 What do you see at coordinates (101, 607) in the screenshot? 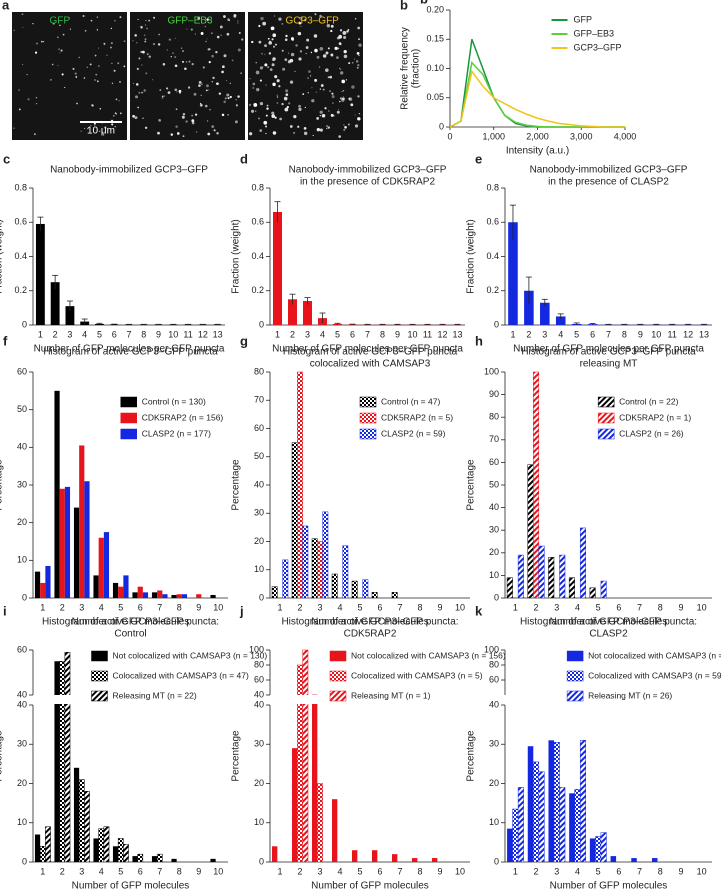
I see `x-tick-label: 4` at bounding box center [101, 607].